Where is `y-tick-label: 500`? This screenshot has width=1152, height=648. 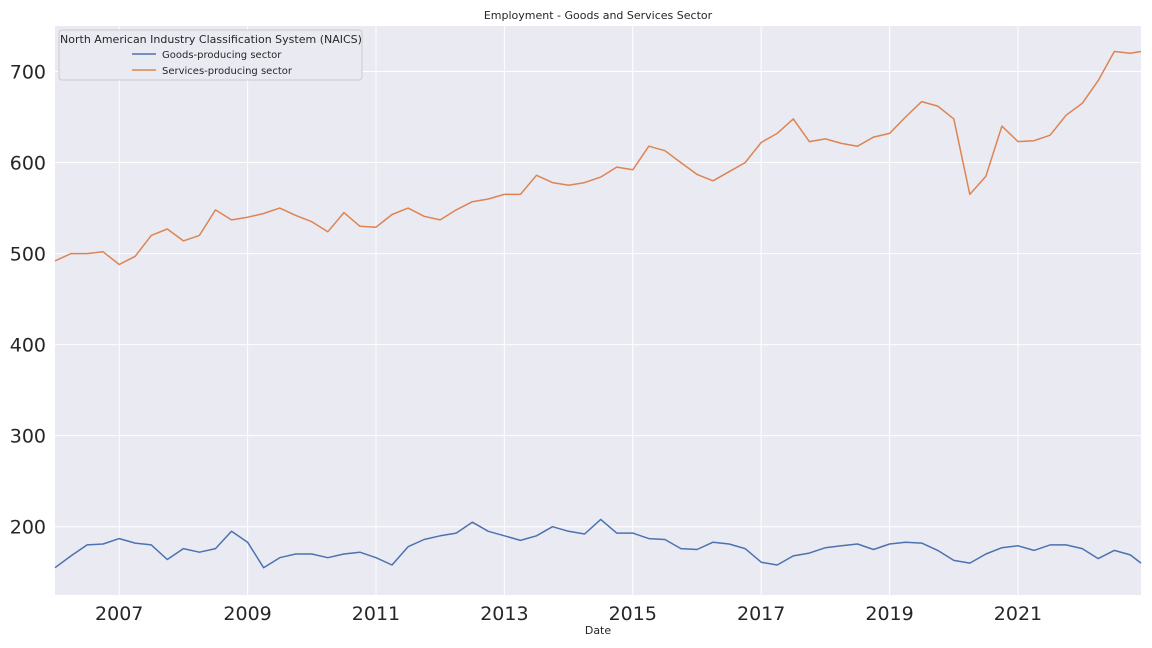
y-tick-label: 500 is located at coordinates (28, 255).